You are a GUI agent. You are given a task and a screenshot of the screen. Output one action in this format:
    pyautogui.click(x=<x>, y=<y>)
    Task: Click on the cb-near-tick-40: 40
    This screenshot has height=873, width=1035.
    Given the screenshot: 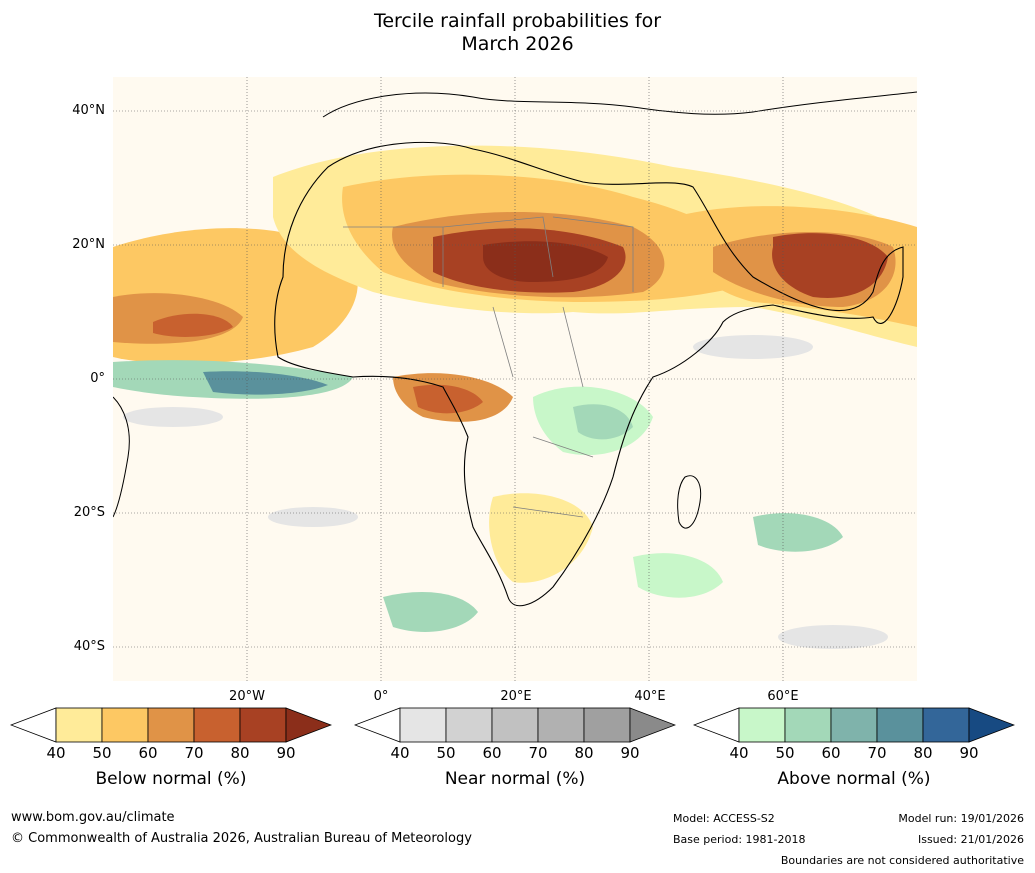 What is the action you would take?
    pyautogui.click(x=400, y=753)
    